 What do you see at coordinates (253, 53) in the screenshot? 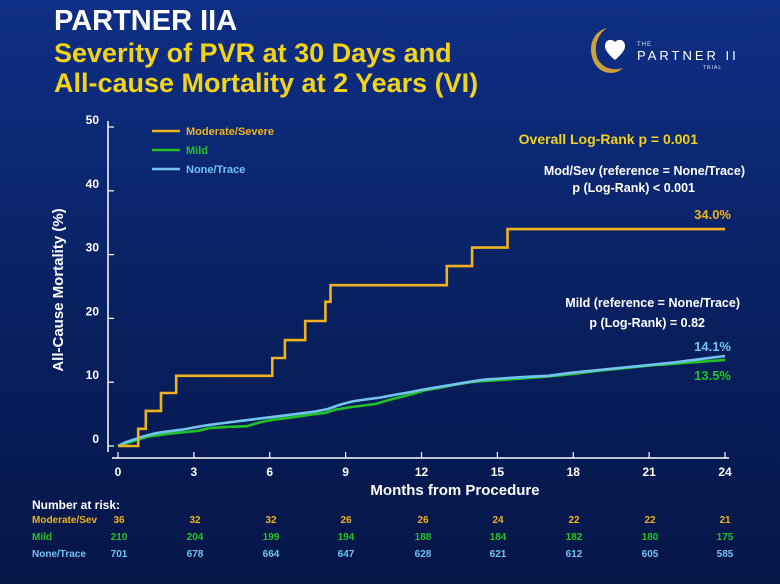
I see `subtitle-line-1: Severity of PVR at 30 Days and` at bounding box center [253, 53].